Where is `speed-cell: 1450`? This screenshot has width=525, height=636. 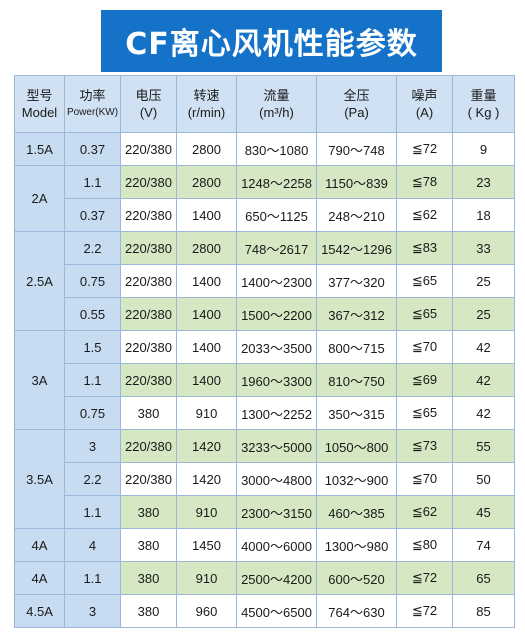
speed-cell: 1450 is located at coordinates (206, 545).